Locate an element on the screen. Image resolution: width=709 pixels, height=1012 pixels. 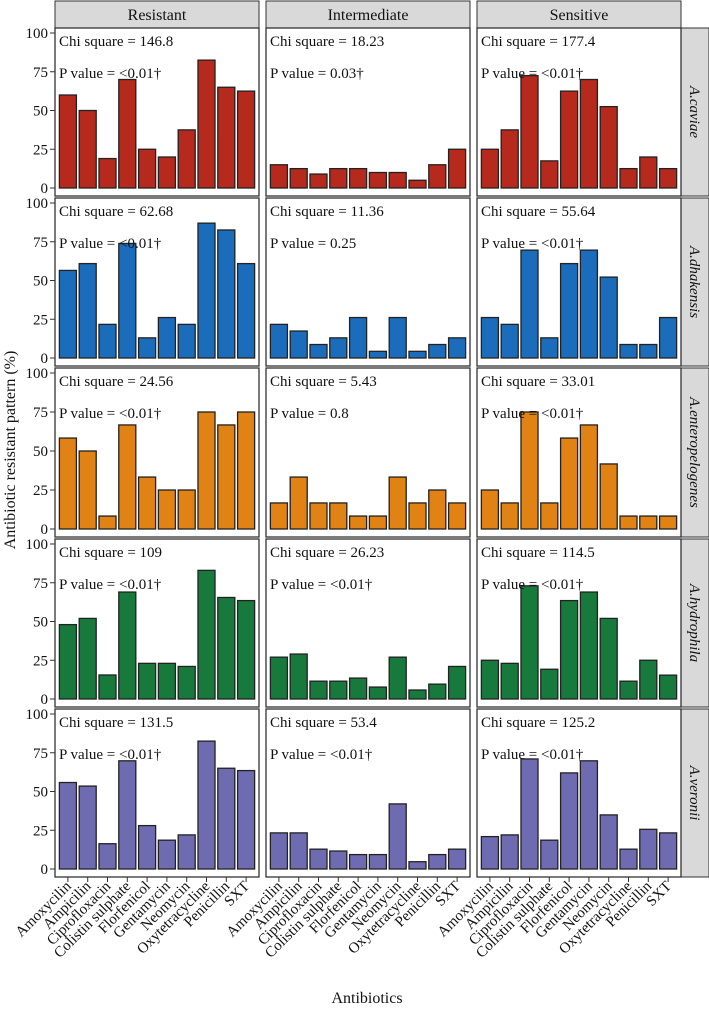
chi-square-annotation: Chi square = 26.23 is located at coordinates (327, 553).